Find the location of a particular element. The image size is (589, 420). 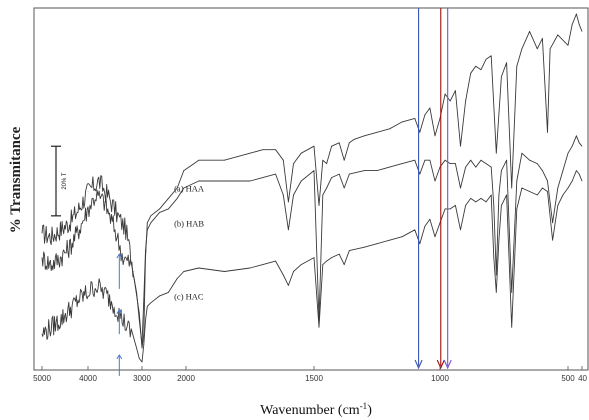

x-tick-label: 40 is located at coordinates (582, 378).